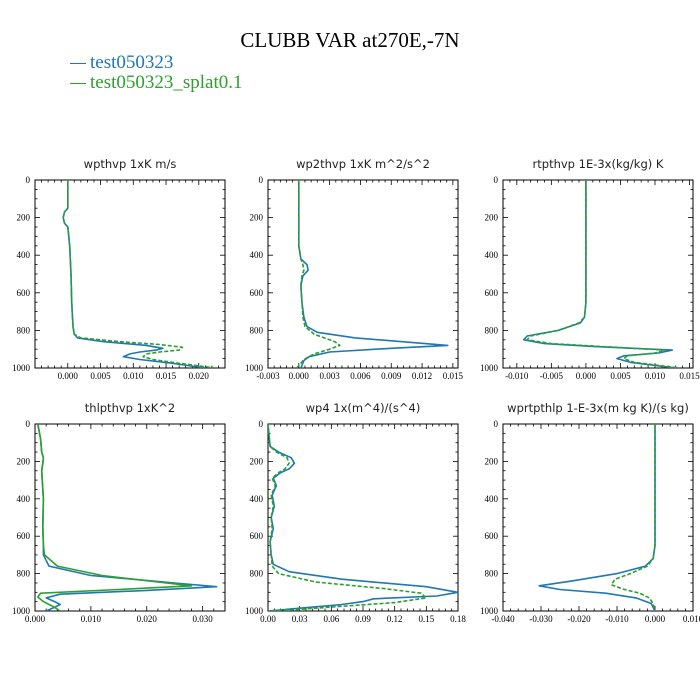  I want to click on x-tick-label: 0.030, so click(203, 619).